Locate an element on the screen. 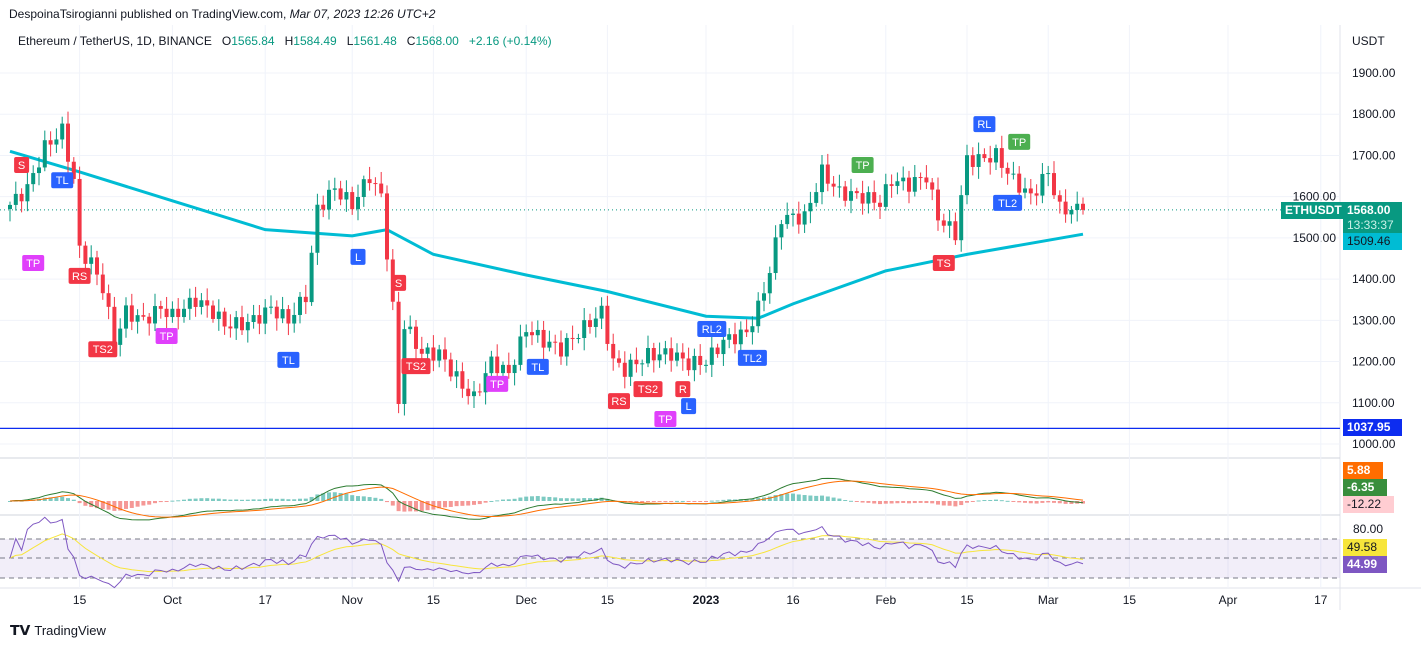 This screenshot has width=1421, height=648. brand-name: TradingView is located at coordinates (70, 630).